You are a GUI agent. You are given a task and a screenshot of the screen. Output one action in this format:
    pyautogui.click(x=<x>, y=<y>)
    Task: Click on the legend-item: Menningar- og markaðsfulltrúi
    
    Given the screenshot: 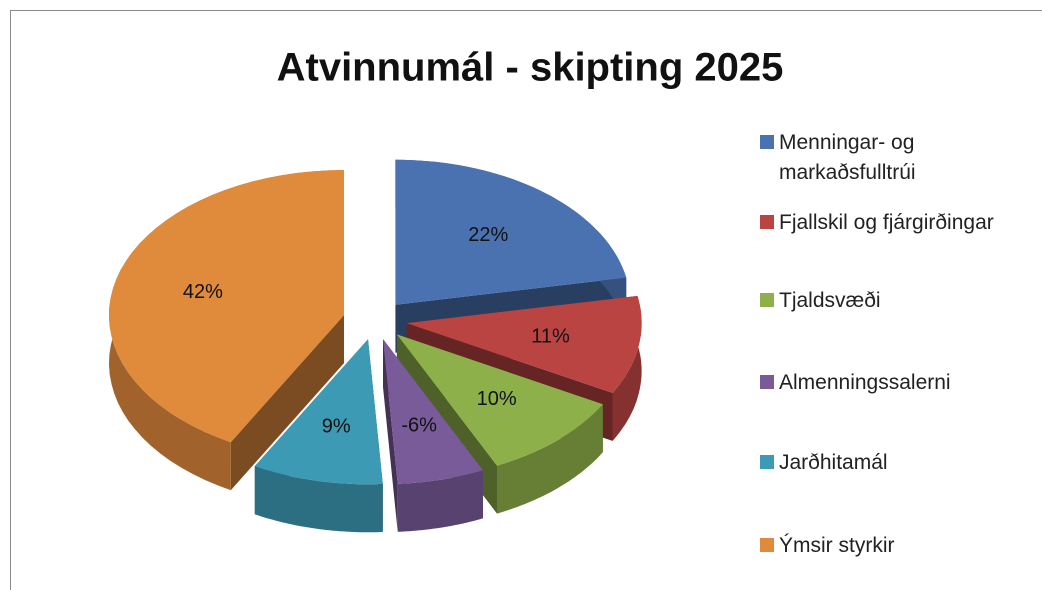 What is the action you would take?
    pyautogui.click(x=897, y=158)
    